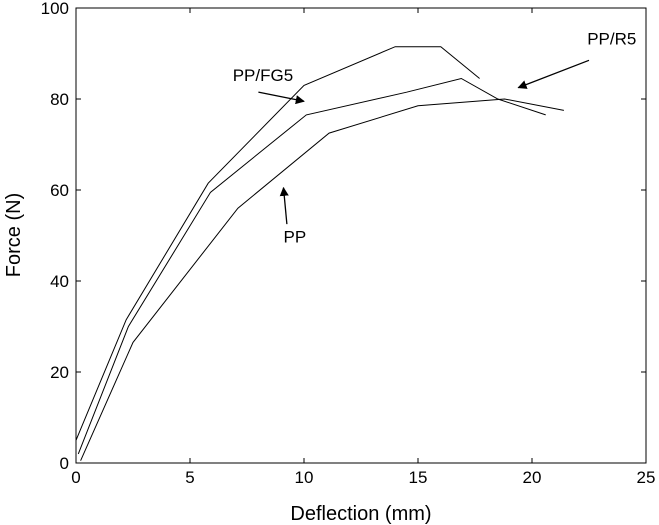 This screenshot has width=659, height=525. I want to click on x-tick-label: 15, so click(418, 477).